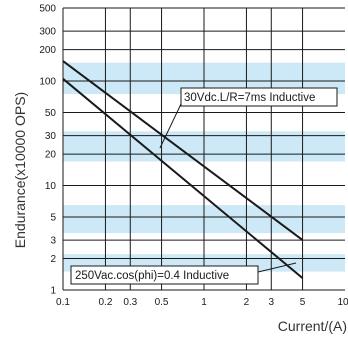  Describe the element at coordinates (47, 50) in the screenshot. I see `y-tick-label: 200` at that location.